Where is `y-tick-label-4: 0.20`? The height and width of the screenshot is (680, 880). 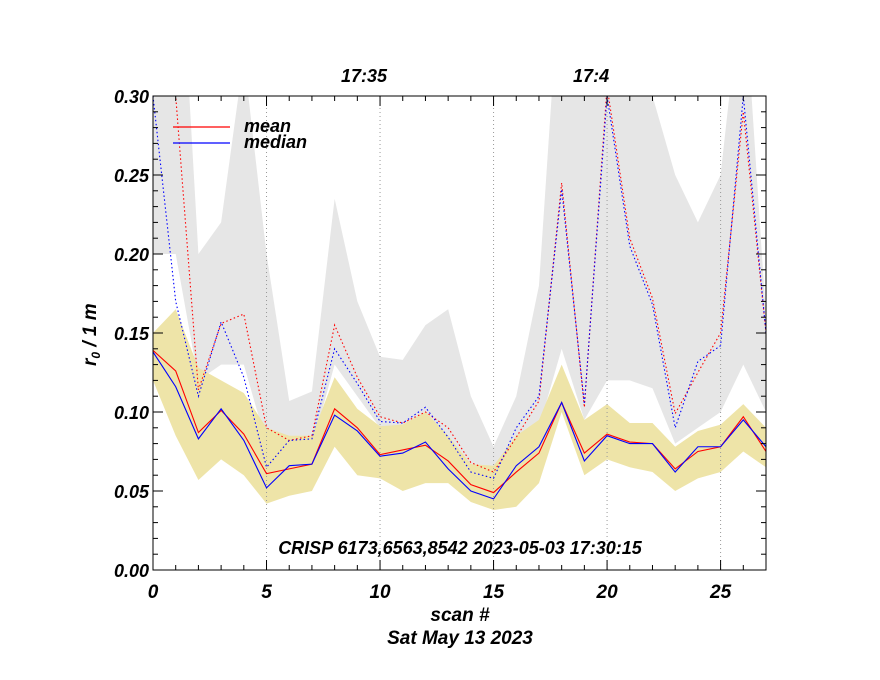 y-tick-label-4: 0.20 is located at coordinates (131, 255).